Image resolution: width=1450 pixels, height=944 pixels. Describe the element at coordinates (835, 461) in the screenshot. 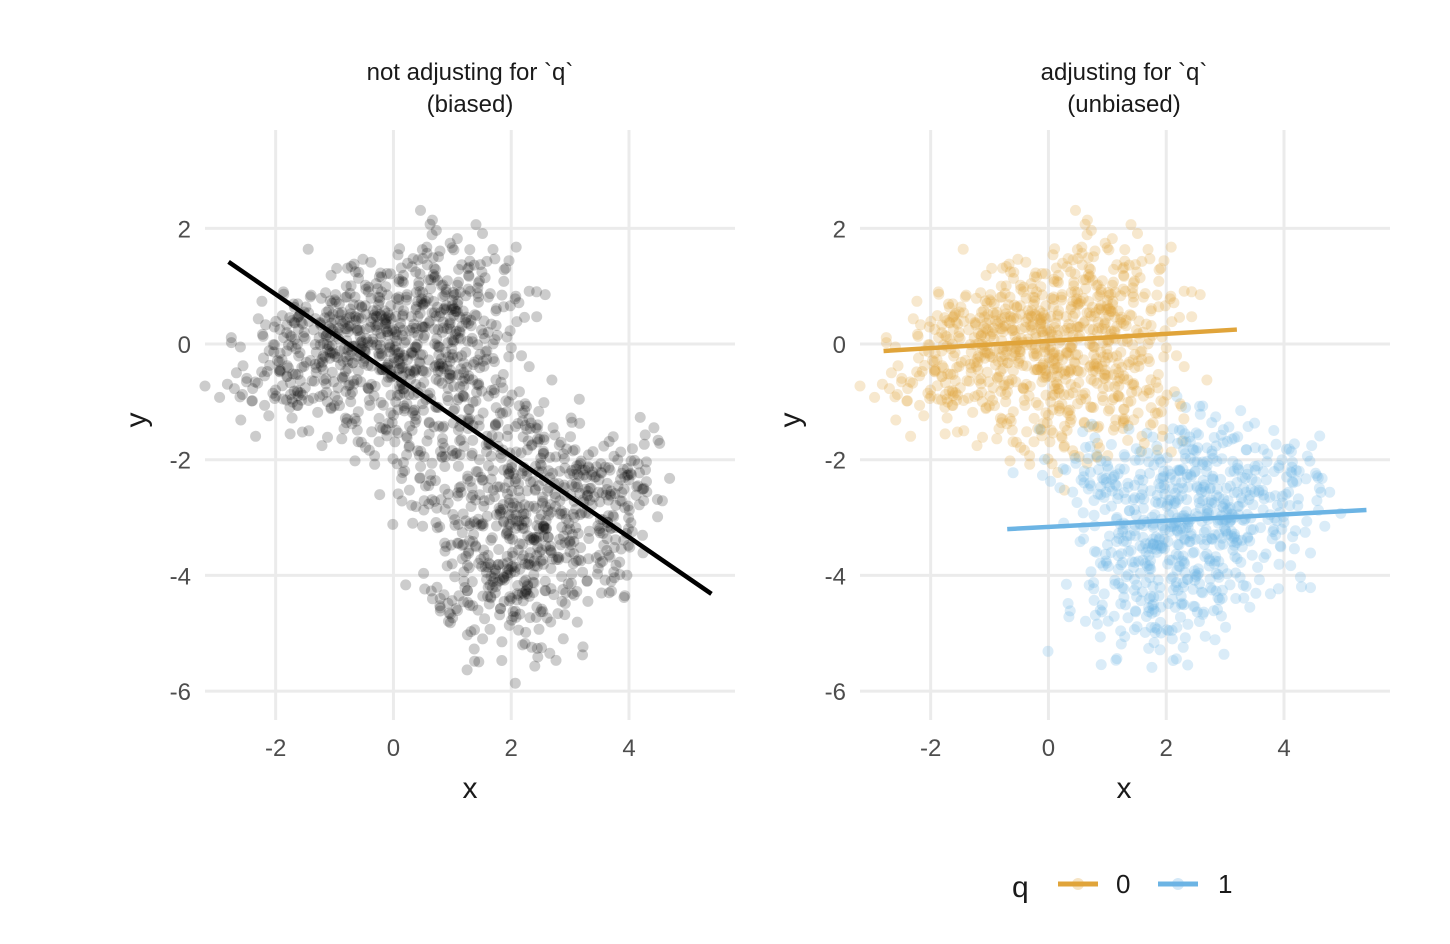

I see `y-tick-label: -2` at that location.